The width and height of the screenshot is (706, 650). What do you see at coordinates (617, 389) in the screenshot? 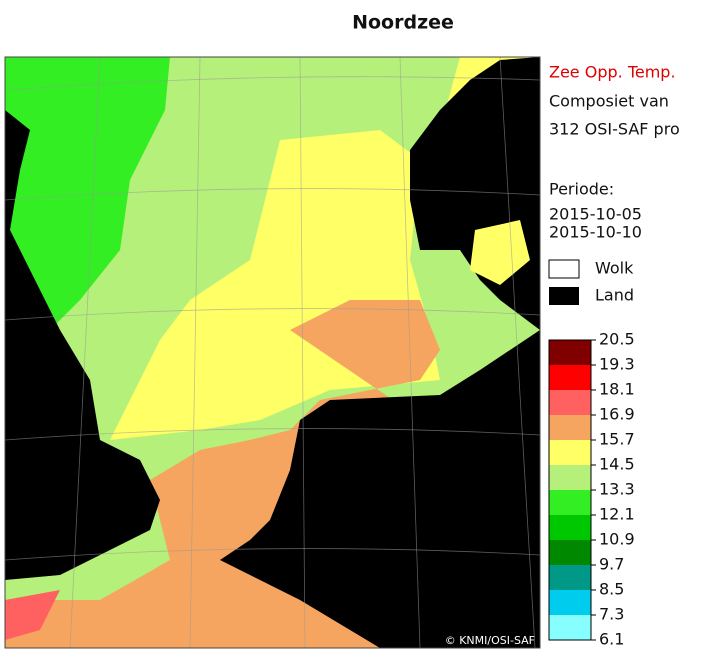
I see `colorbar-label: 18.1` at bounding box center [617, 389].